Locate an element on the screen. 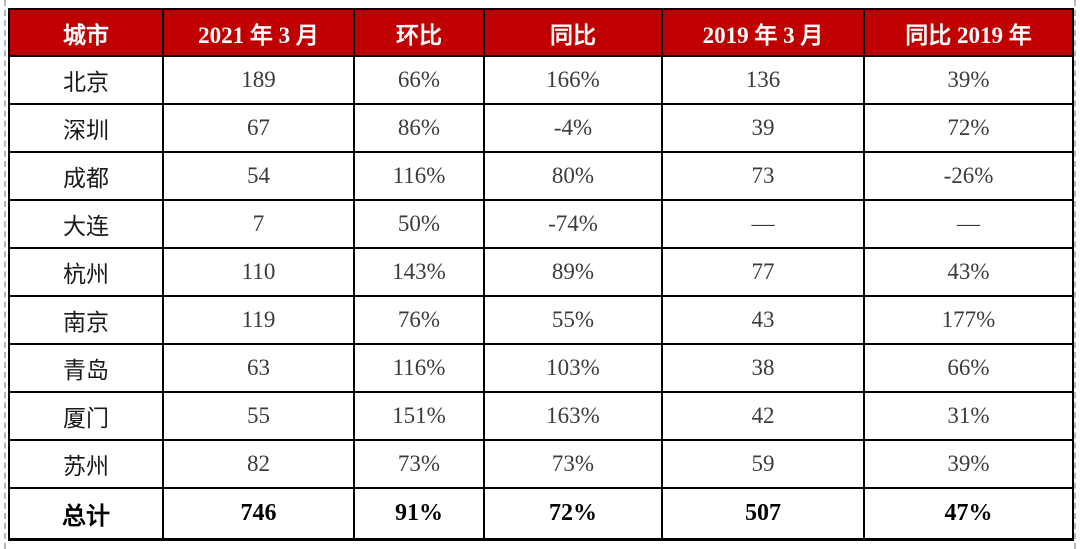 This screenshot has width=1080, height=549. value-cell-2019: — is located at coordinates (763, 224).